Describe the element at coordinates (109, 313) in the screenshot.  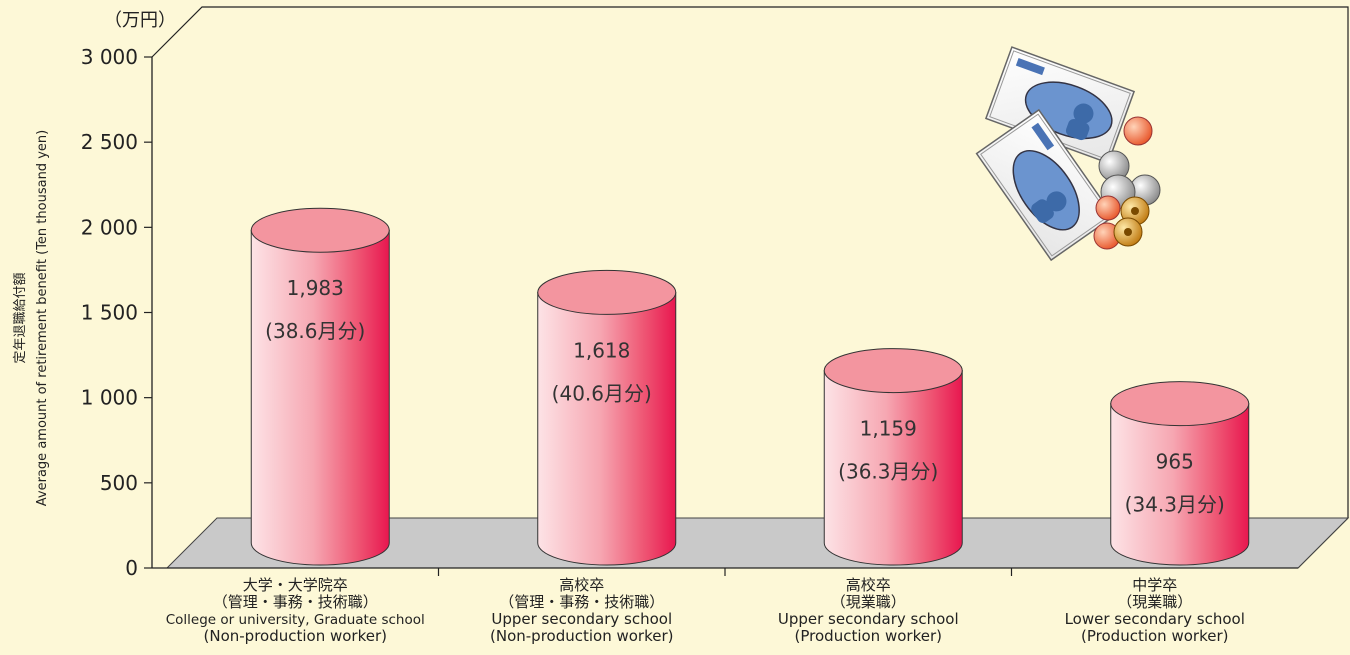
I see `y-tick-label: 1 500` at that location.